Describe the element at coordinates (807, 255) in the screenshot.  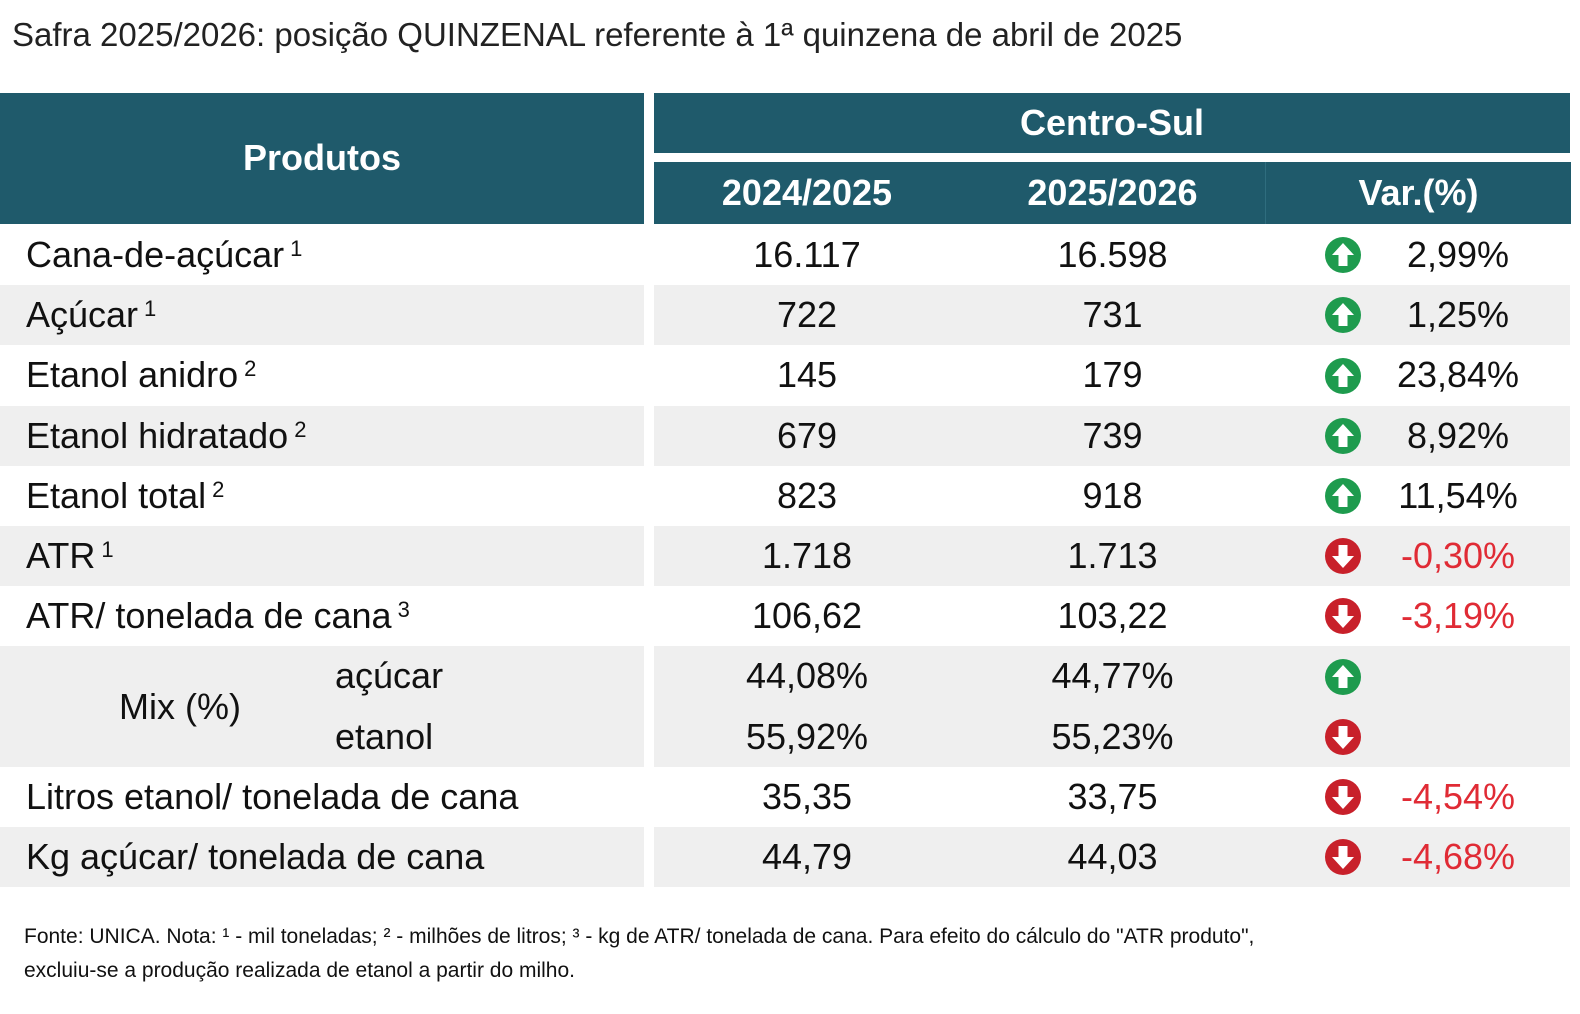
I see `value-prev: 16.117` at that location.